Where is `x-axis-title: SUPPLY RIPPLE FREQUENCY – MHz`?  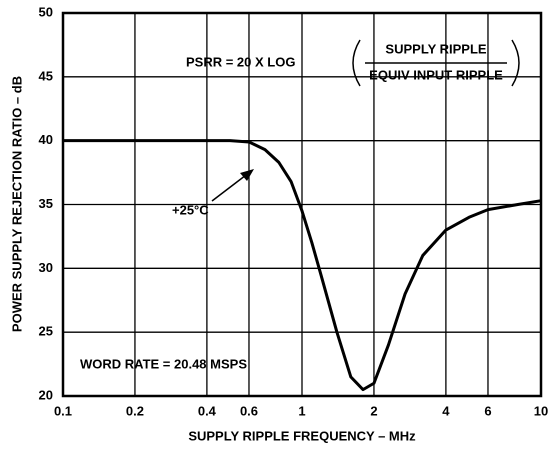
x-axis-title: SUPPLY RIPPLE FREQUENCY – MHz is located at coordinates (302, 435).